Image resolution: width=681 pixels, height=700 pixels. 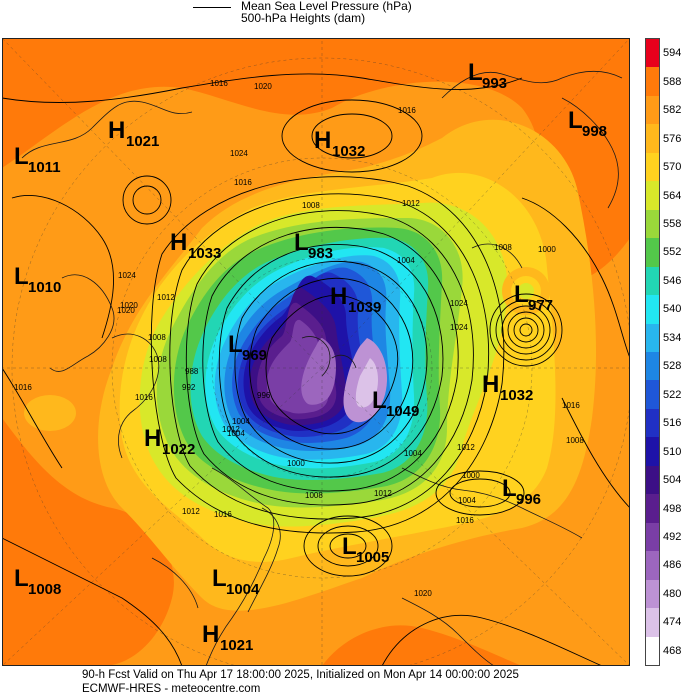 I want to click on contour-label: 996, so click(x=264, y=395).